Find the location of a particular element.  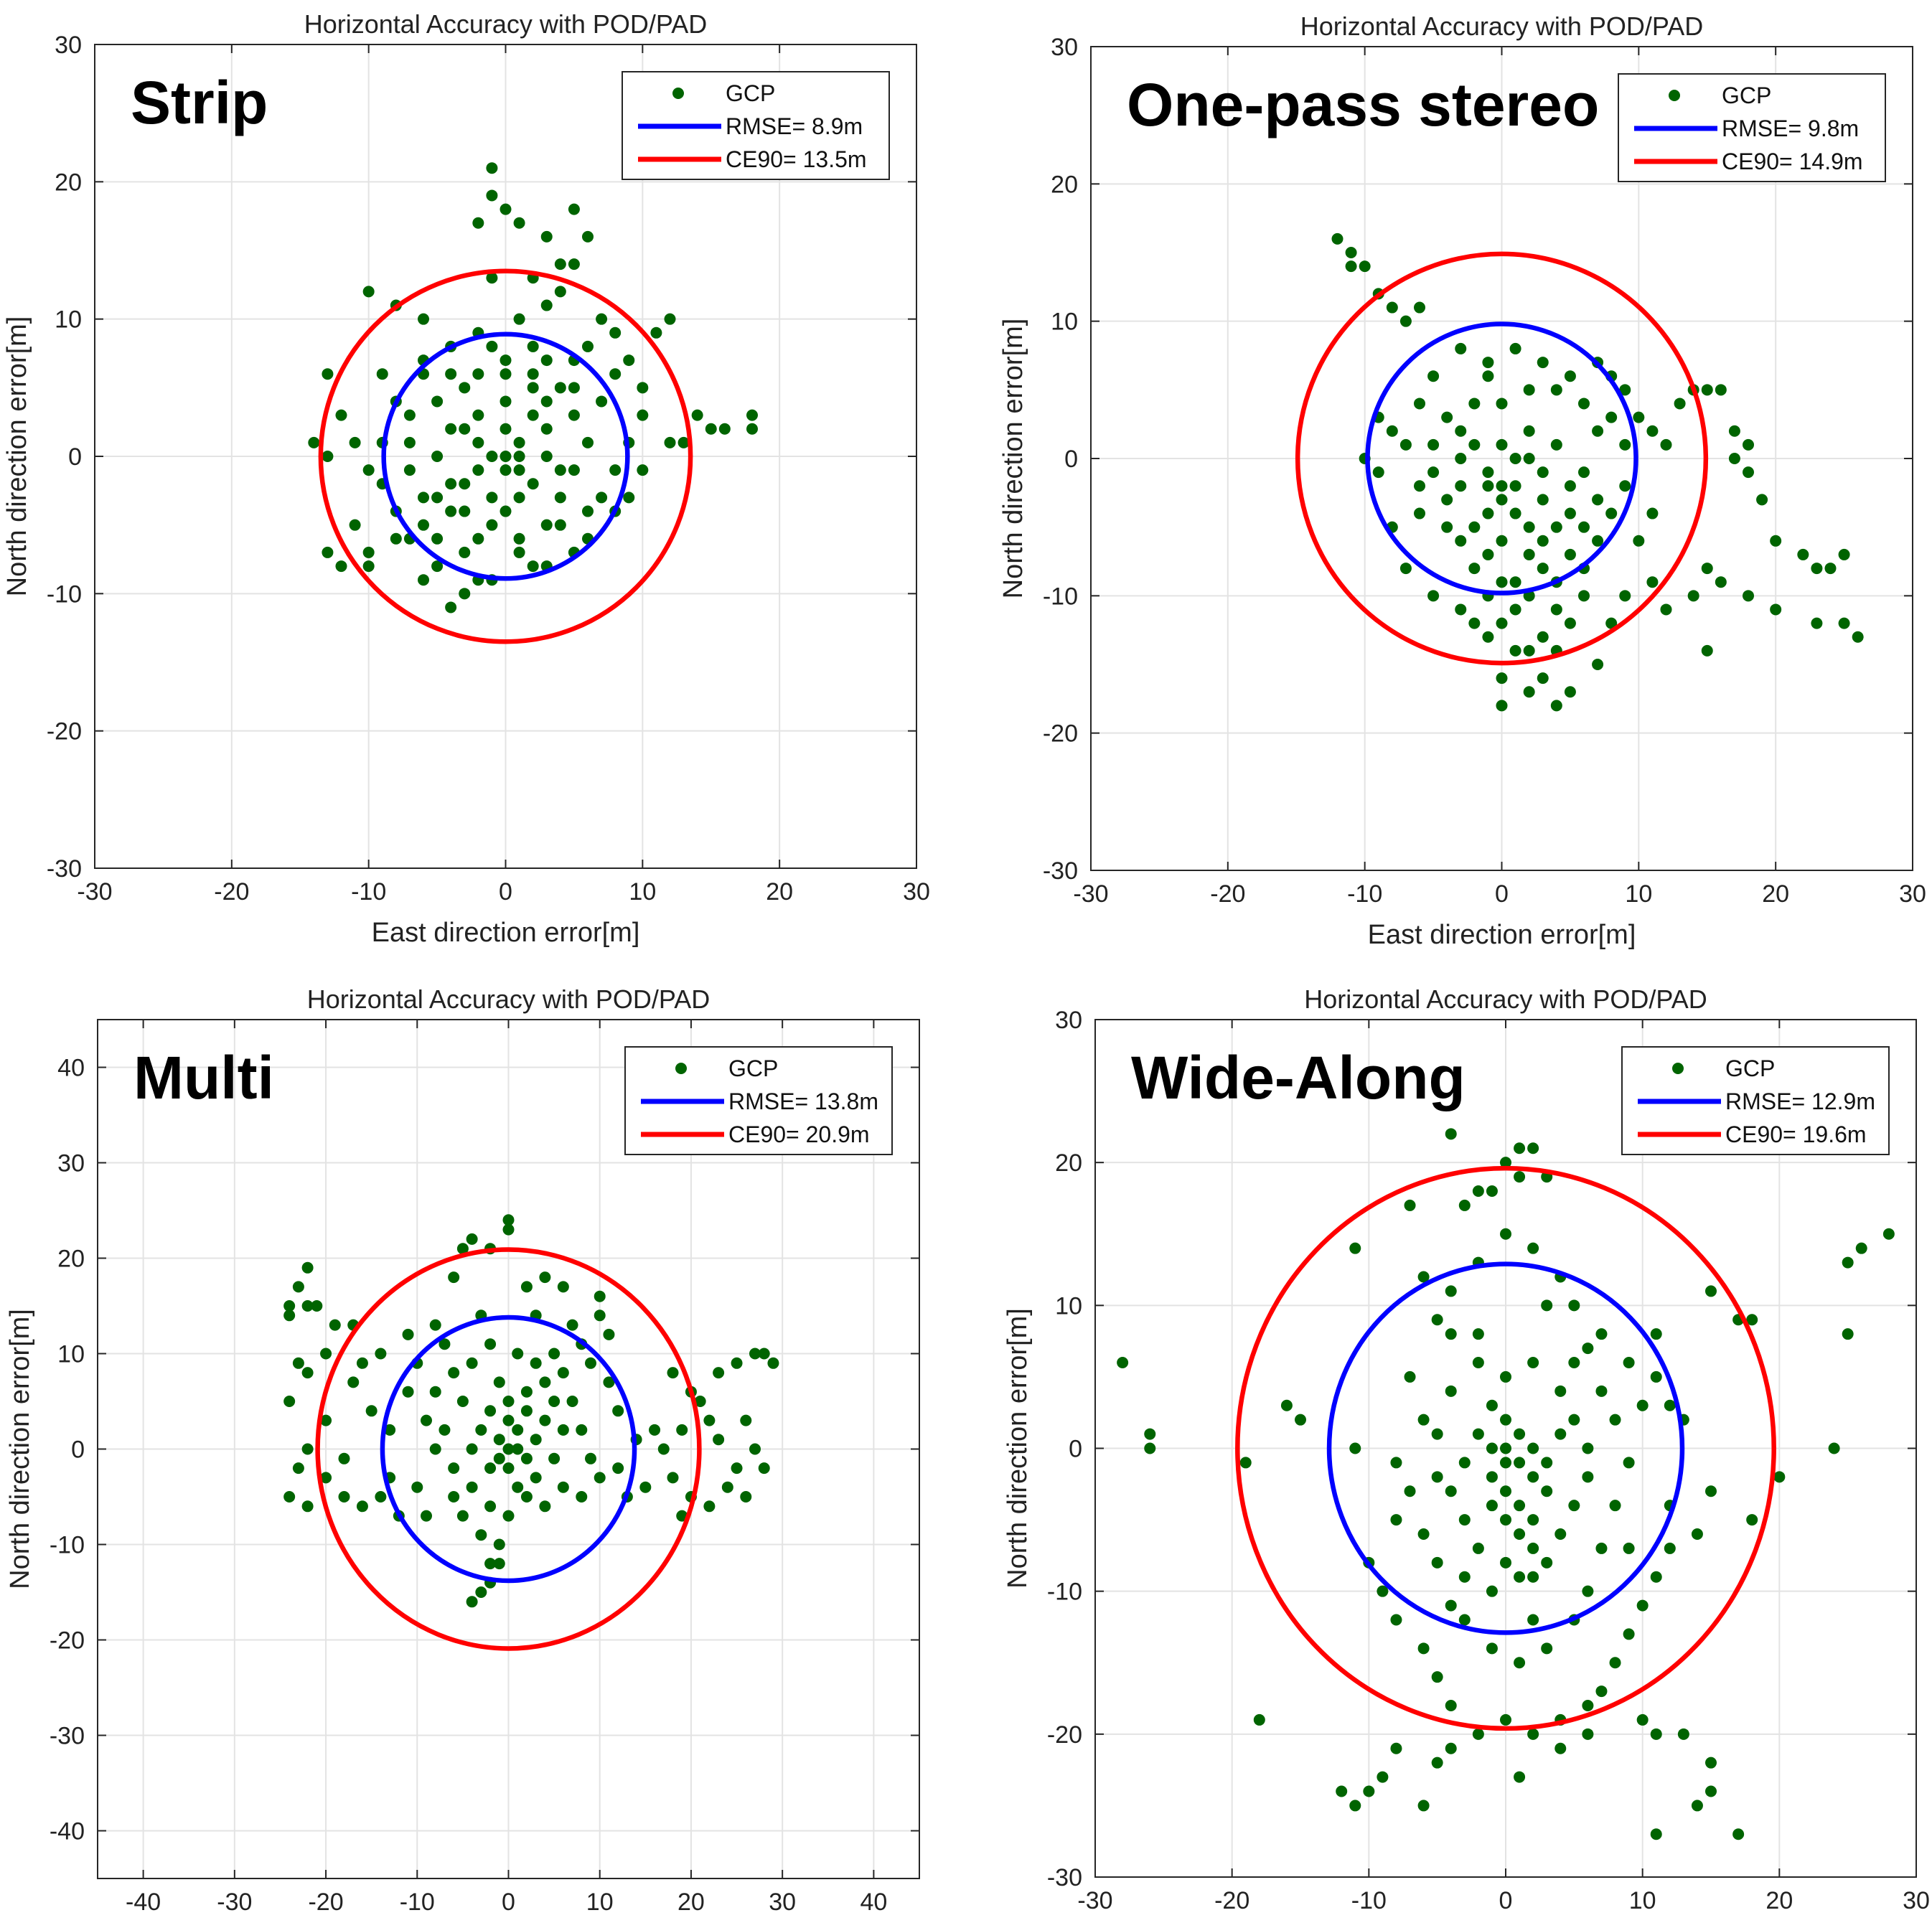

y-tick-label: 30 is located at coordinates (68, 45).